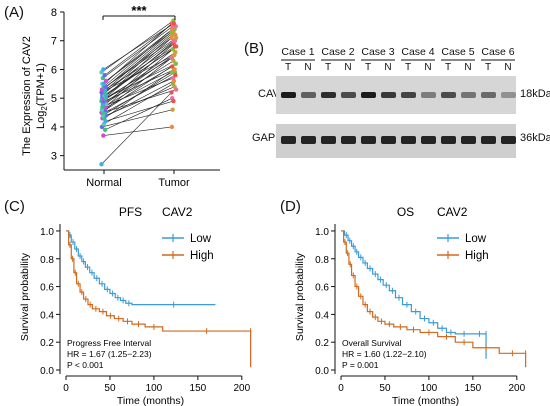 This screenshot has width=550, height=406. What do you see at coordinates (198, 388) in the screenshot?
I see `chart-c-xtick-label: 150` at bounding box center [198, 388].